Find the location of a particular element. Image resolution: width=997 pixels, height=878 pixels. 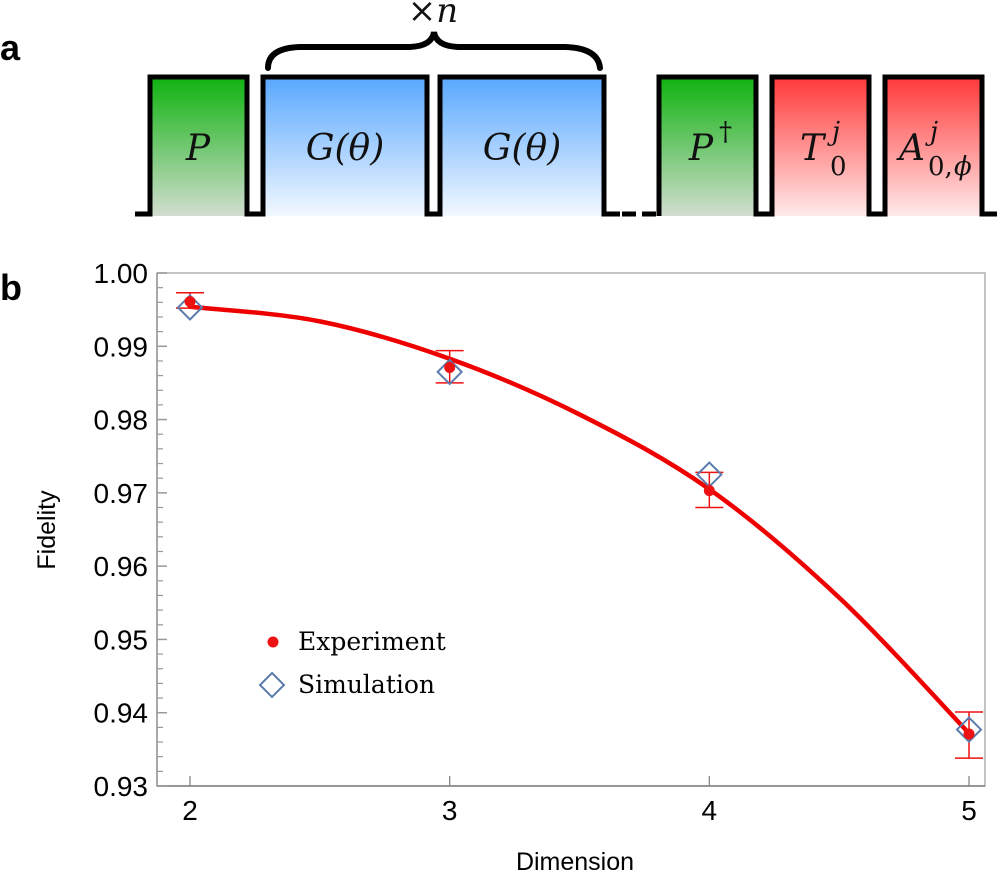

y-axis-title: Fidelity is located at coordinates (47, 530).